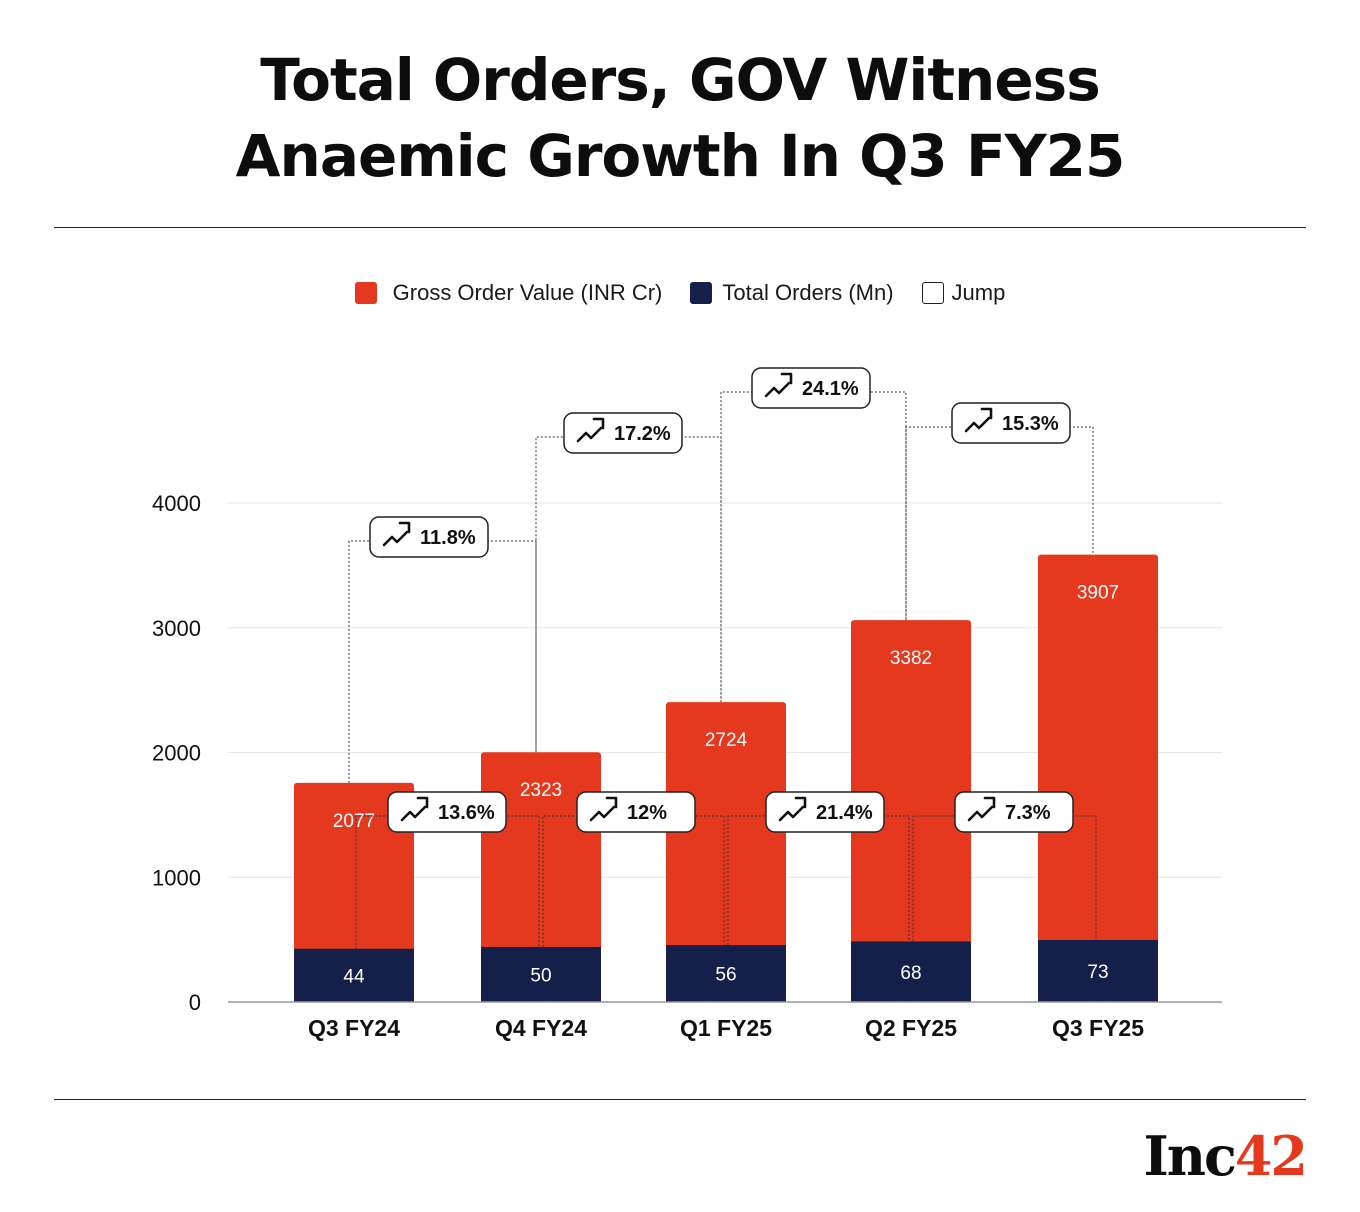 This screenshot has width=1360, height=1212. I want to click on legend-label-jump: Jump, so click(978, 292).